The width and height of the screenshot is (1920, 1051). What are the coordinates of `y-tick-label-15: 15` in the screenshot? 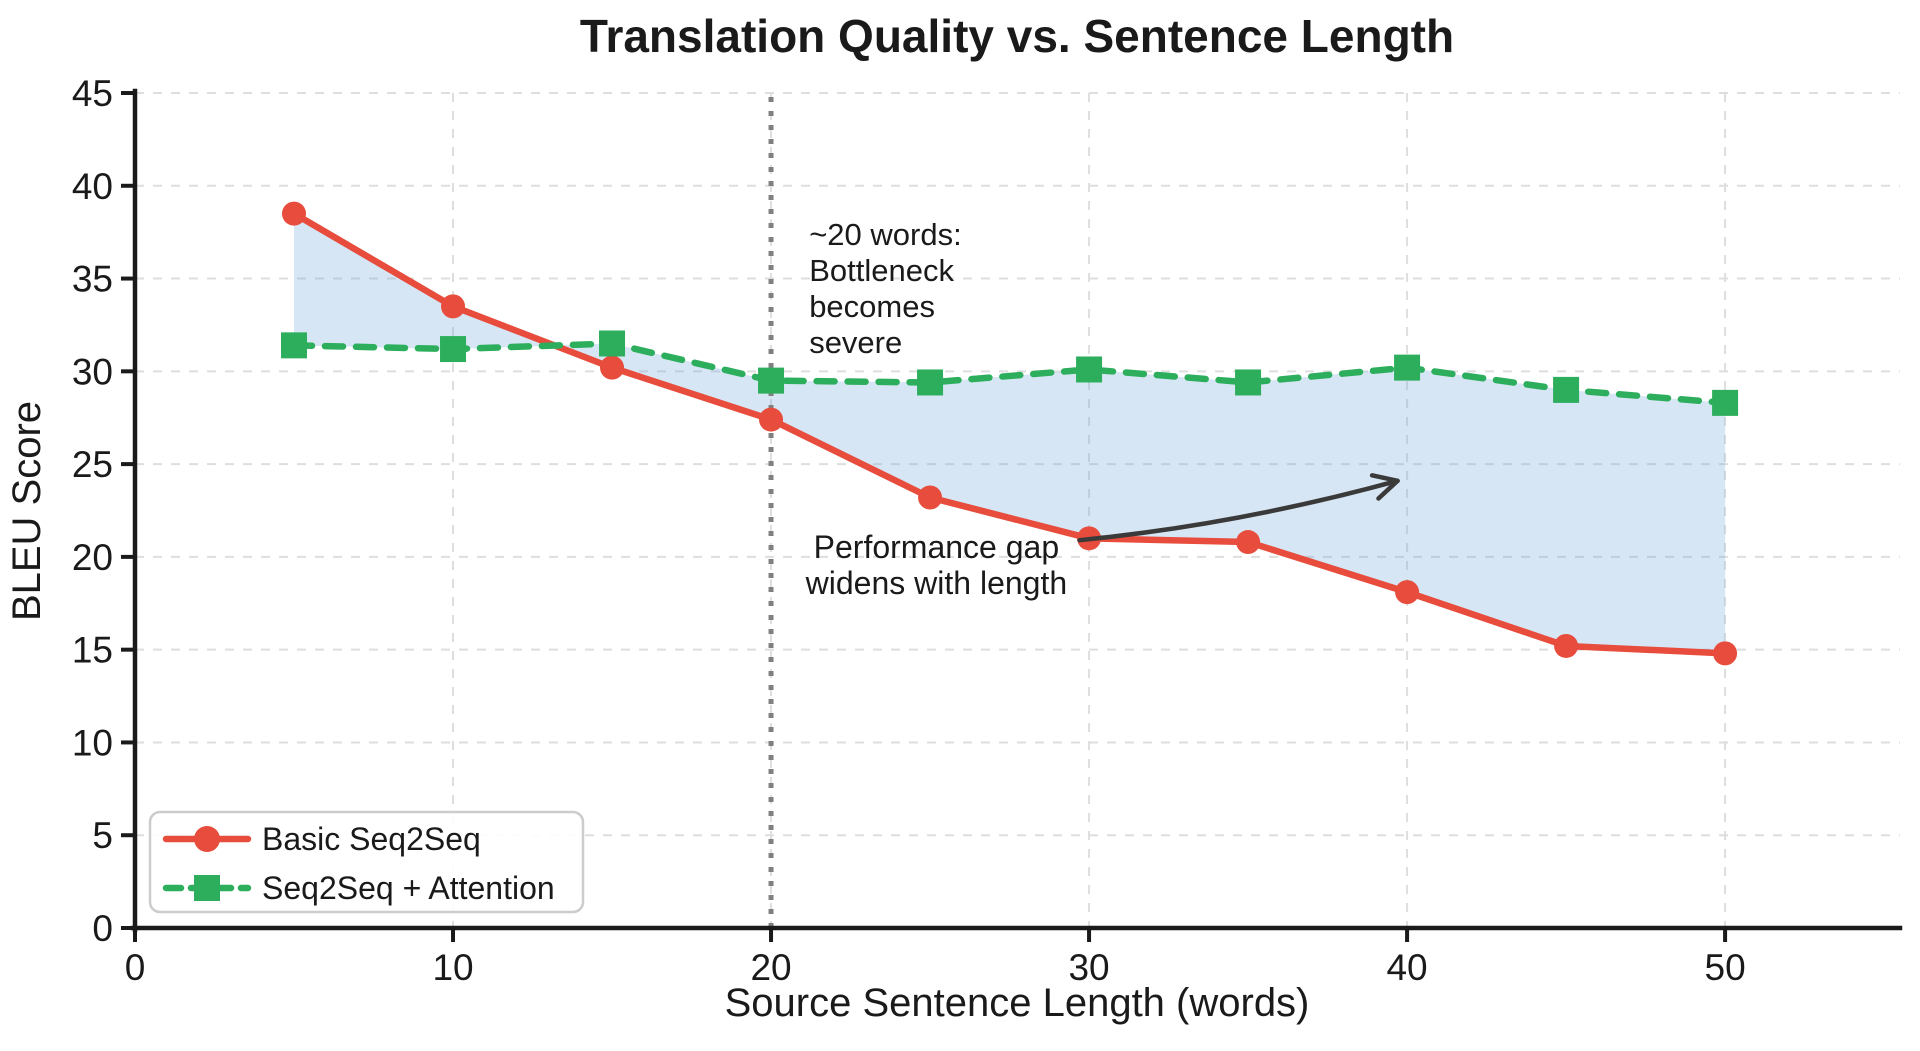 It's located at (92, 650).